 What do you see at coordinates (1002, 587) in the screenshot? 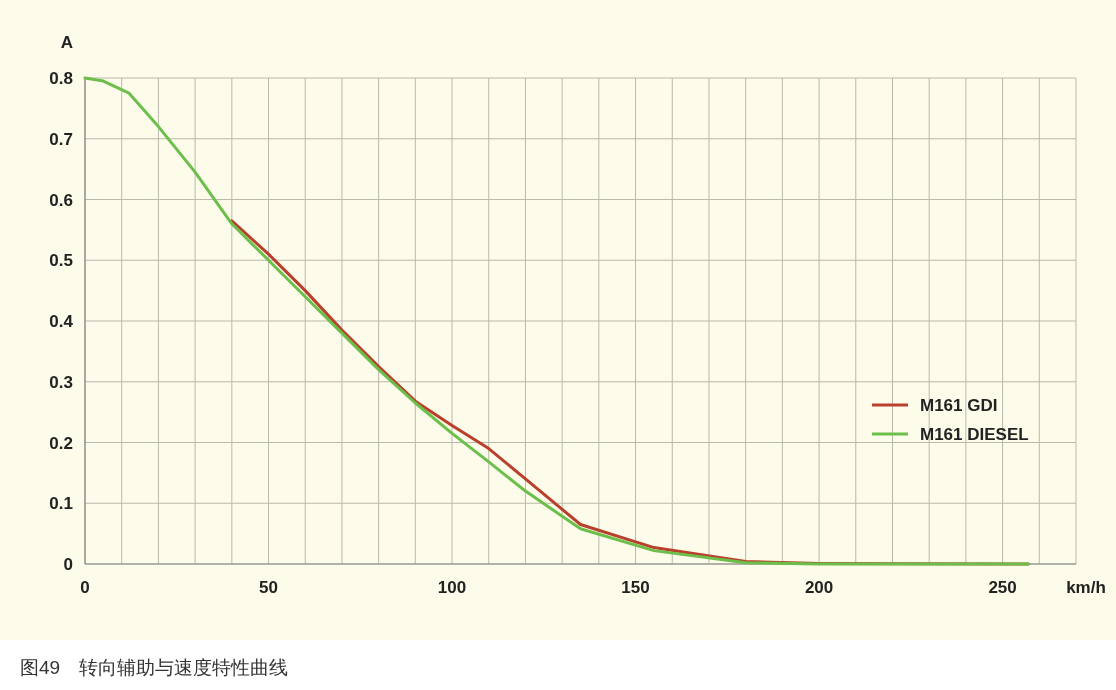
I see `x-tick-label: 250` at bounding box center [1002, 587].